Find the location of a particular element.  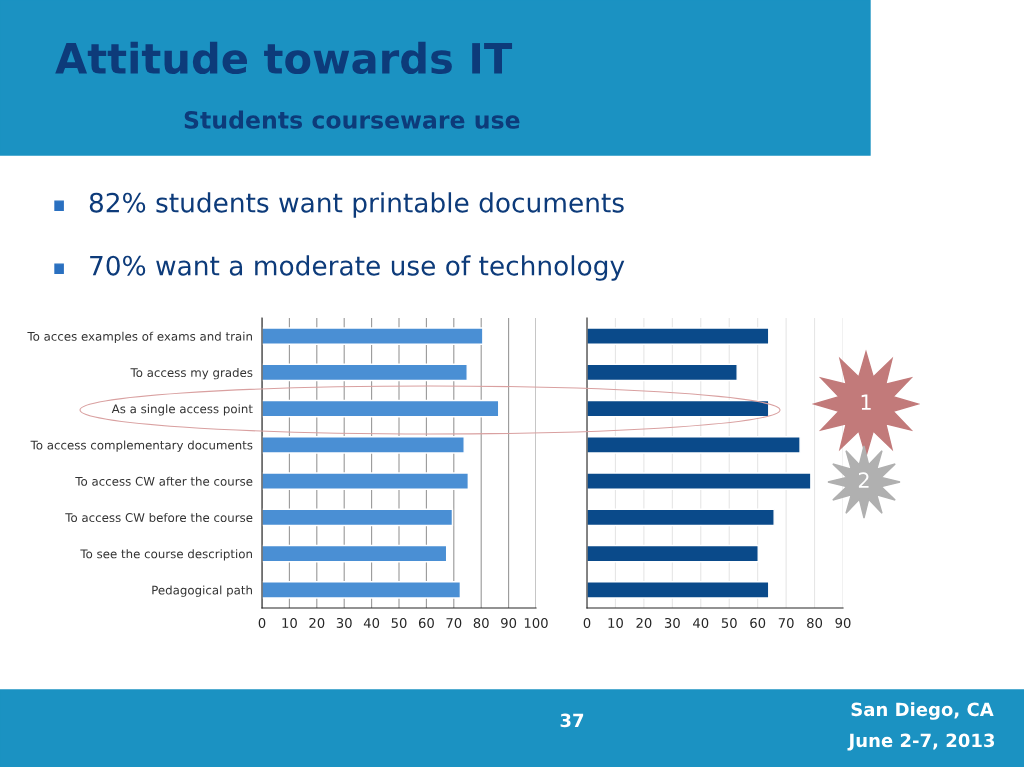

chart-subtitle: Students courseware use is located at coordinates (352, 119).